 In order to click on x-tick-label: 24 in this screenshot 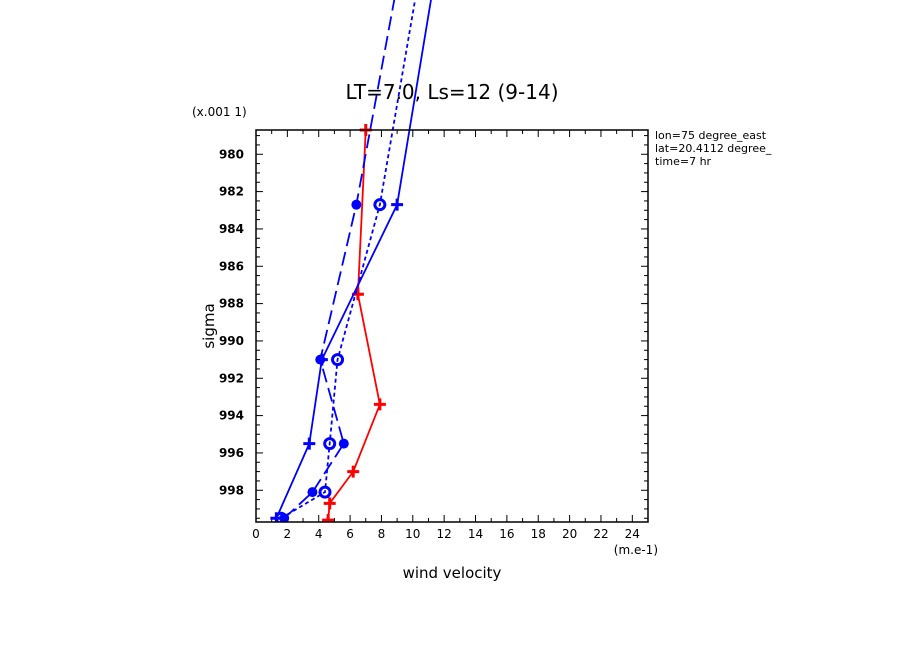, I will do `click(632, 534)`.